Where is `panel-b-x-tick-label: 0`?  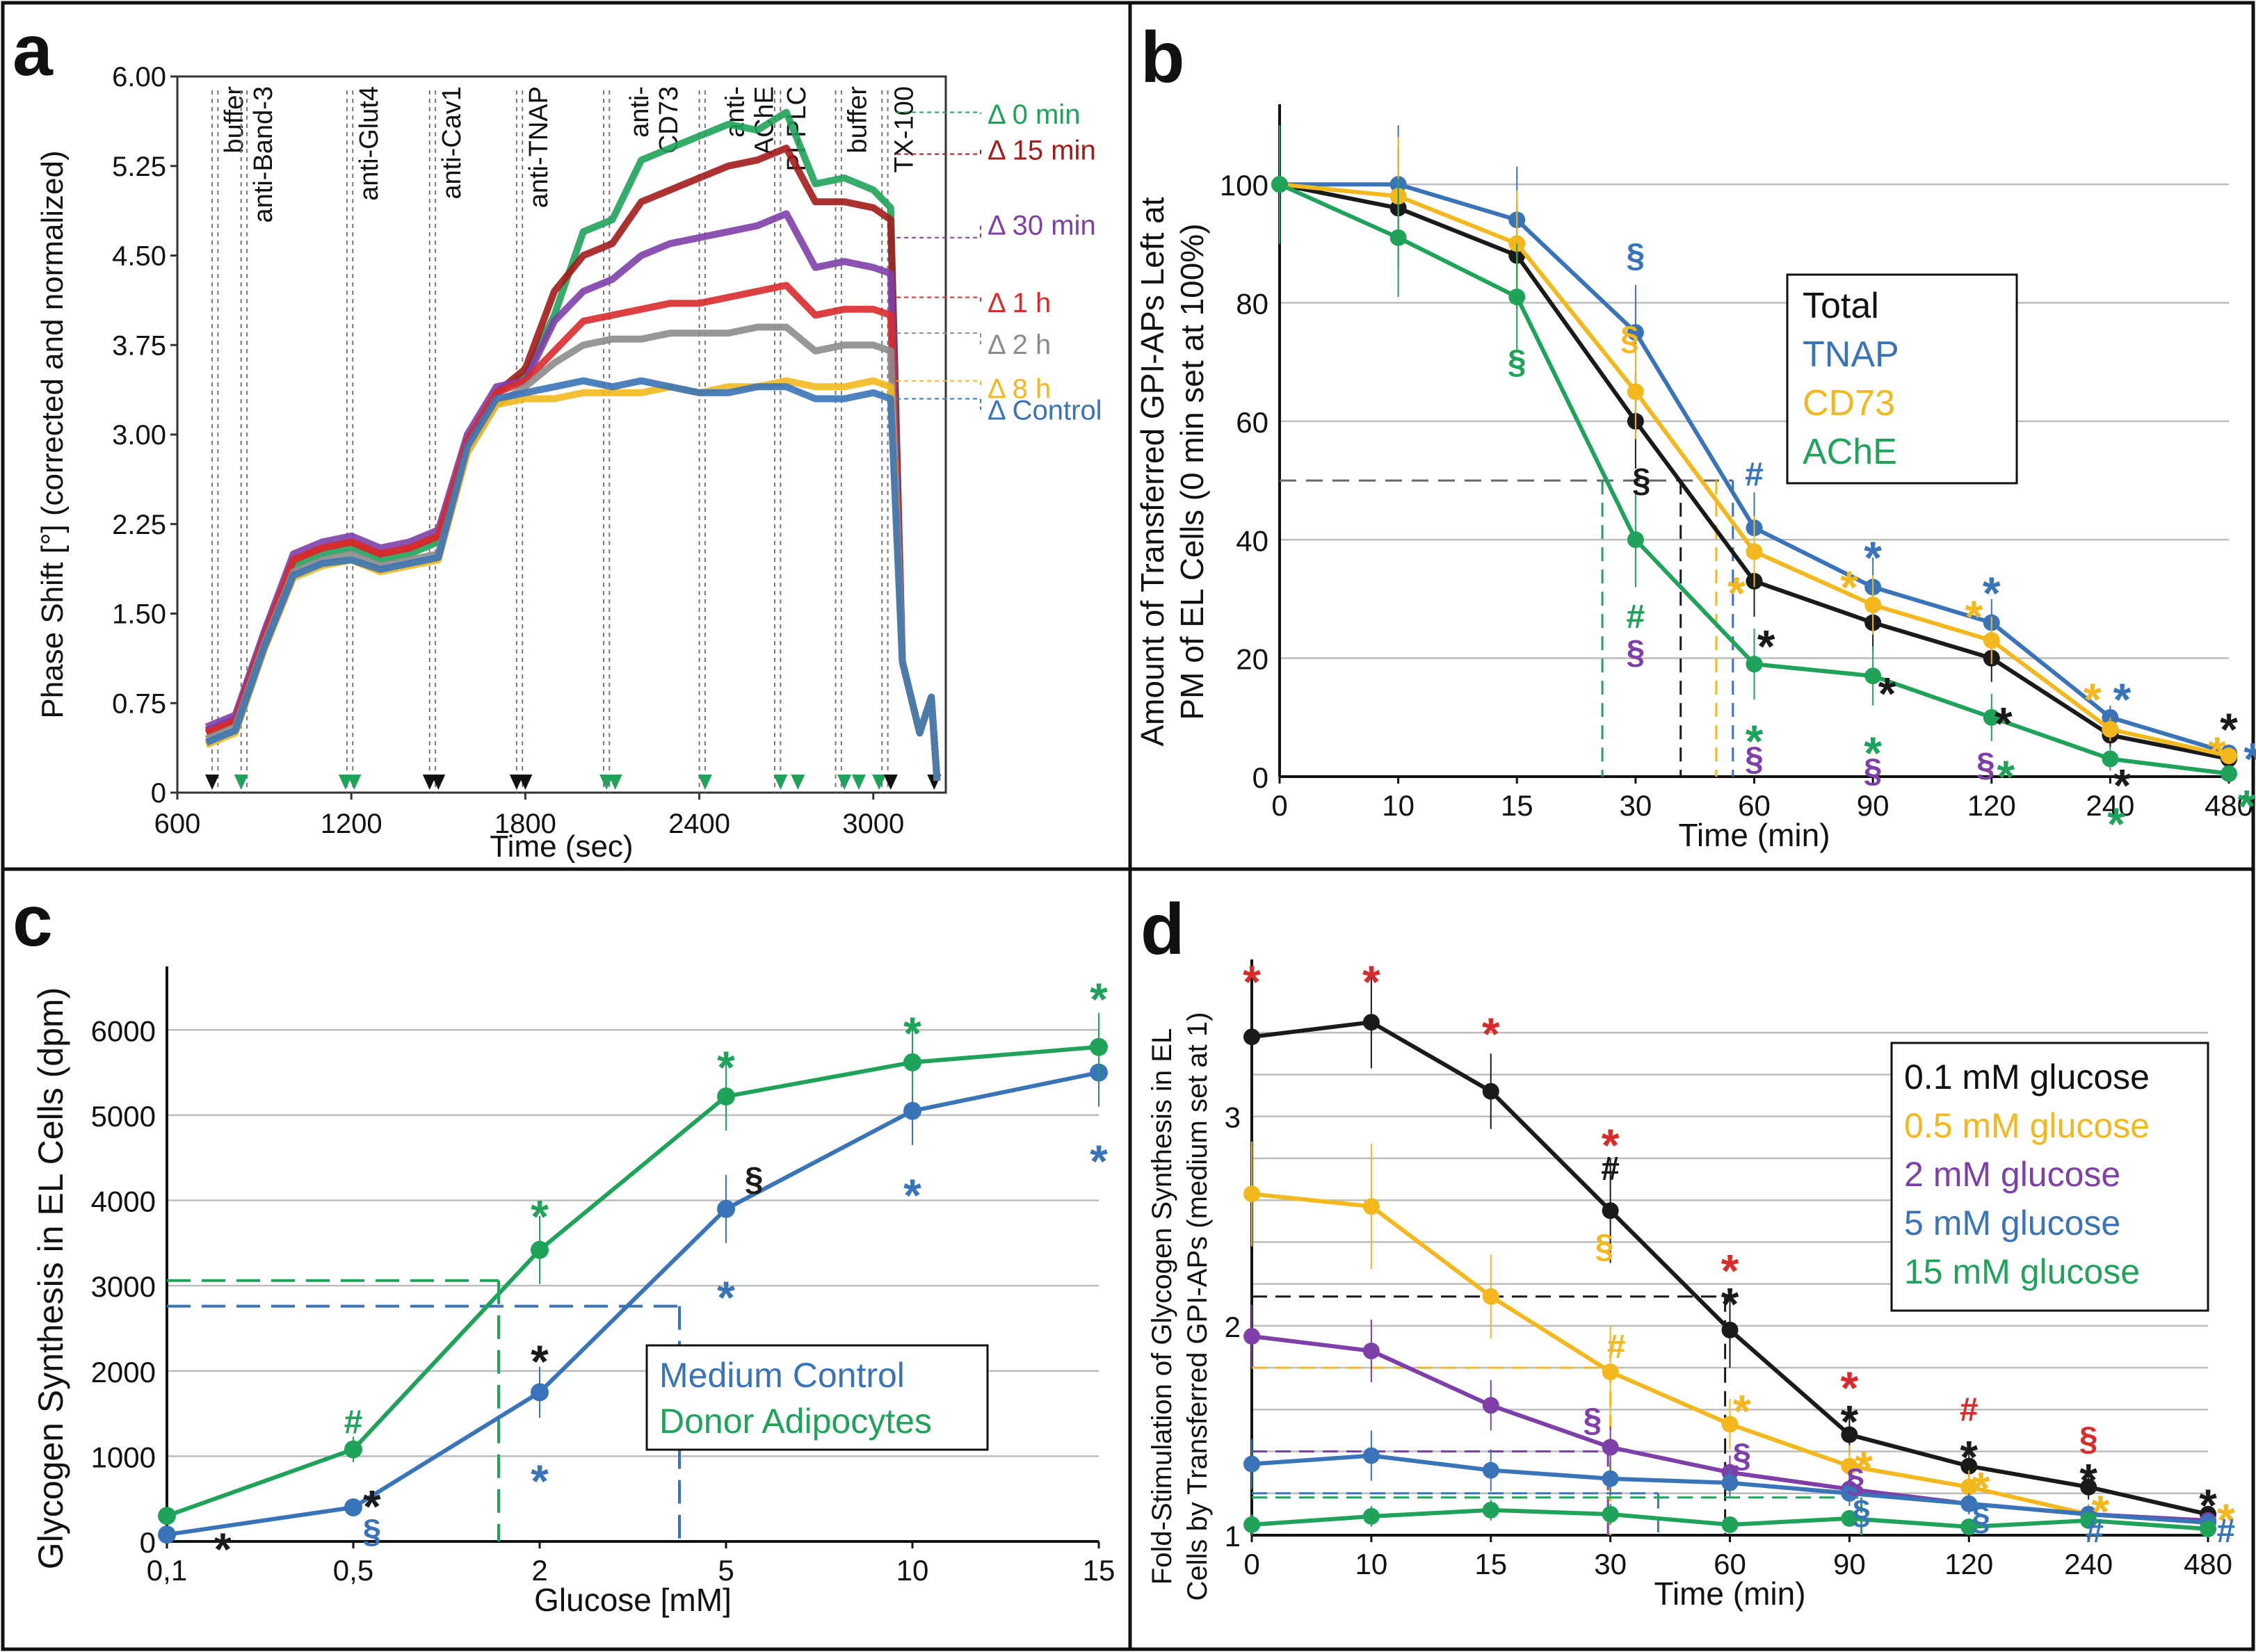
panel-b-x-tick-label: 0 is located at coordinates (1279, 805).